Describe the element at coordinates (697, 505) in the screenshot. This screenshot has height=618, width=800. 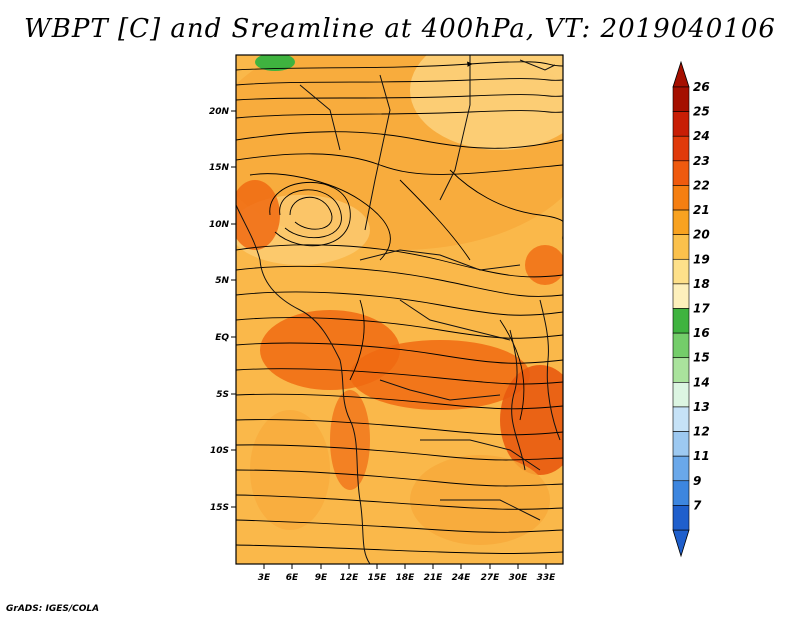
I see `colorbar-label: 7` at that location.